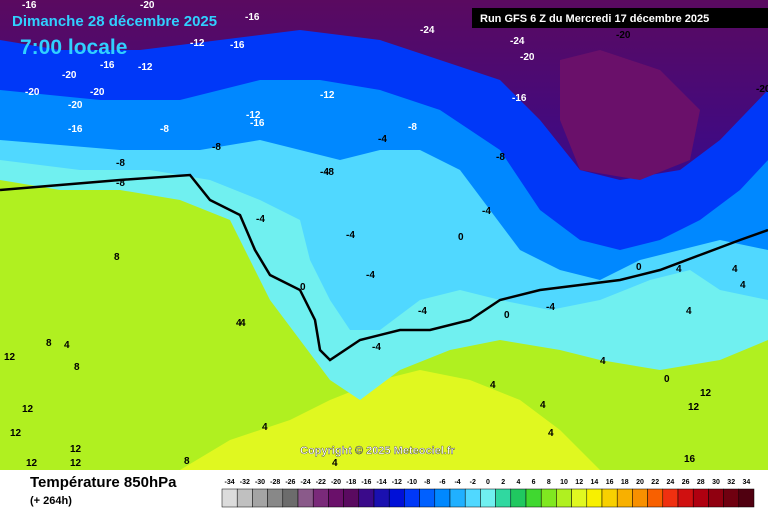  What do you see at coordinates (518, 482) in the screenshot?
I see `colorbar-label: 4` at bounding box center [518, 482].